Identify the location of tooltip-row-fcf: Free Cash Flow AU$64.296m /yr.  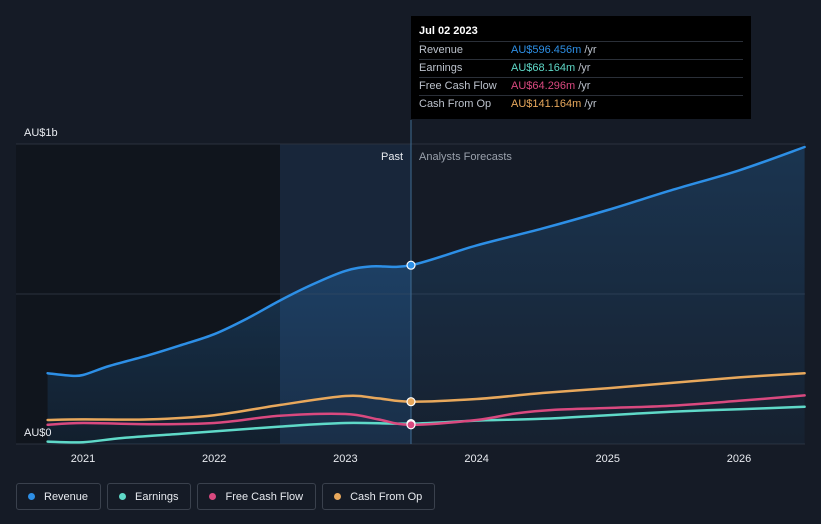
(581, 86).